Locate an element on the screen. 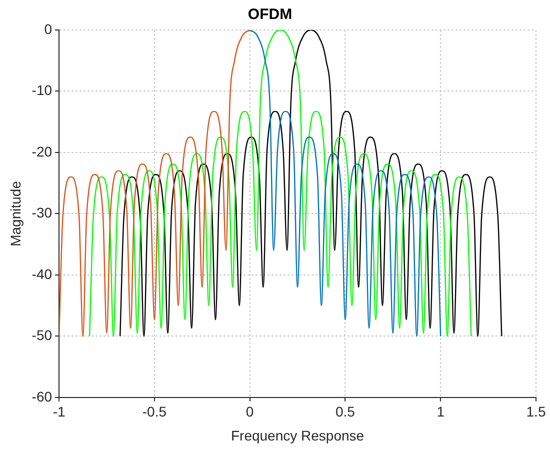 This screenshot has width=550, height=451. x-tick-label: -1 is located at coordinates (59, 412).